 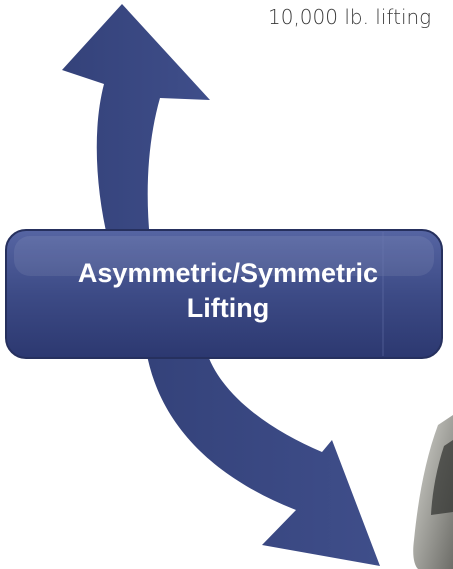 I want to click on label-line: Asymmetric/Symmetric, so click(x=228, y=273).